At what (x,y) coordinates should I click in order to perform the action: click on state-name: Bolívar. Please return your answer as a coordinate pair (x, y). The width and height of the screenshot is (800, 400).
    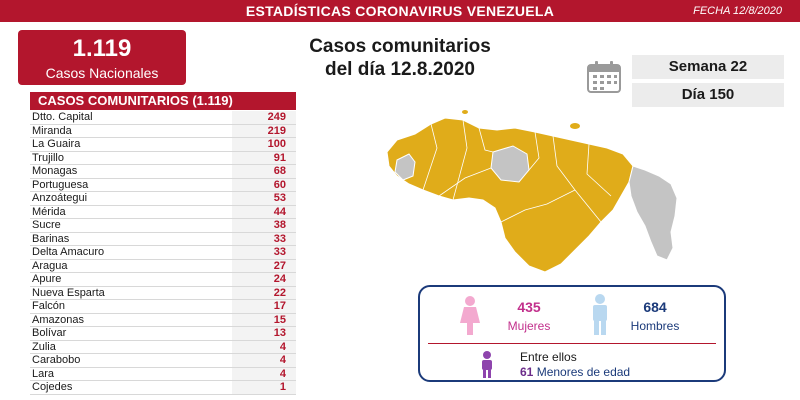
    Looking at the image, I should click on (49, 333).